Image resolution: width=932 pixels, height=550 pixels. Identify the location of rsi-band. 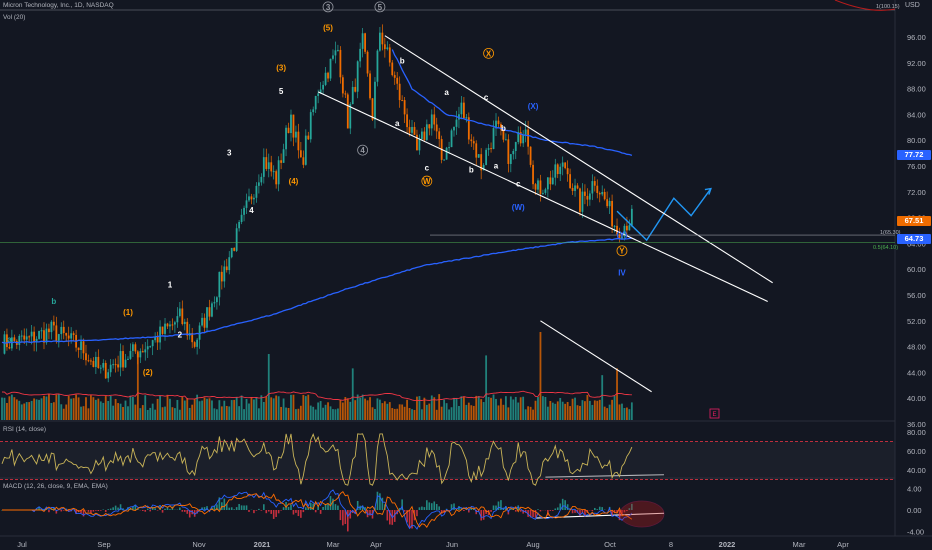
(447, 460).